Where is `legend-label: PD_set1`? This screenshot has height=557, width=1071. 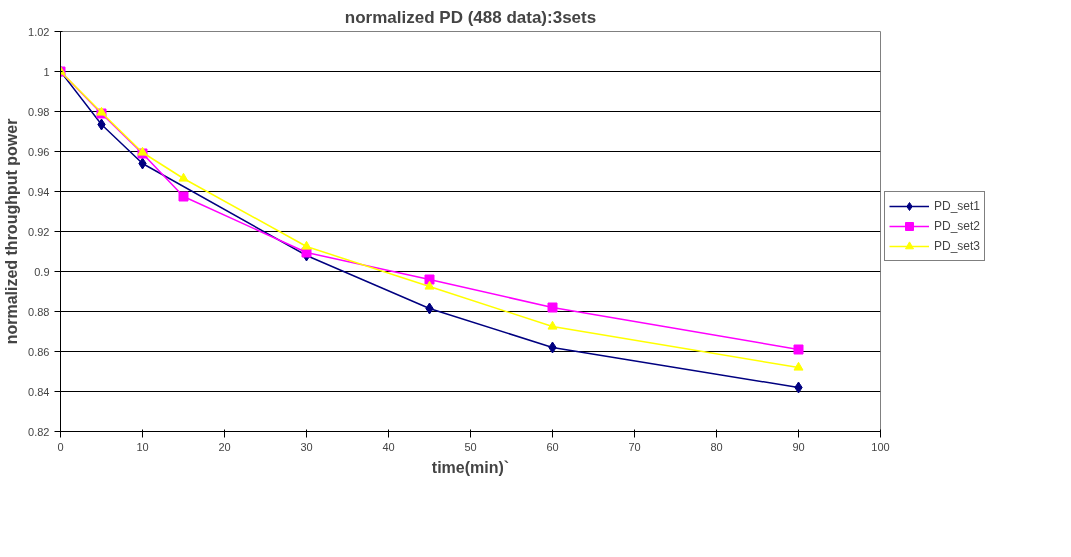 legend-label: PD_set1 is located at coordinates (957, 206).